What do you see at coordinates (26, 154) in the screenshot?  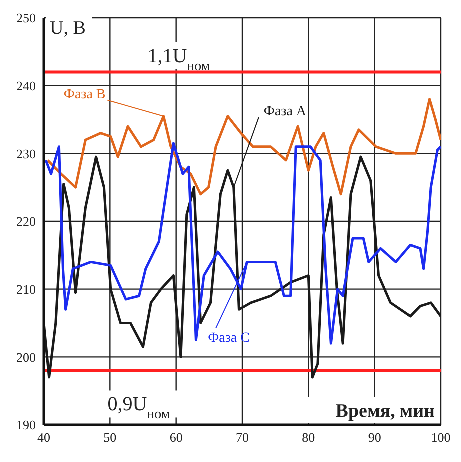 I see `y-tick-label: 230` at bounding box center [26, 154].